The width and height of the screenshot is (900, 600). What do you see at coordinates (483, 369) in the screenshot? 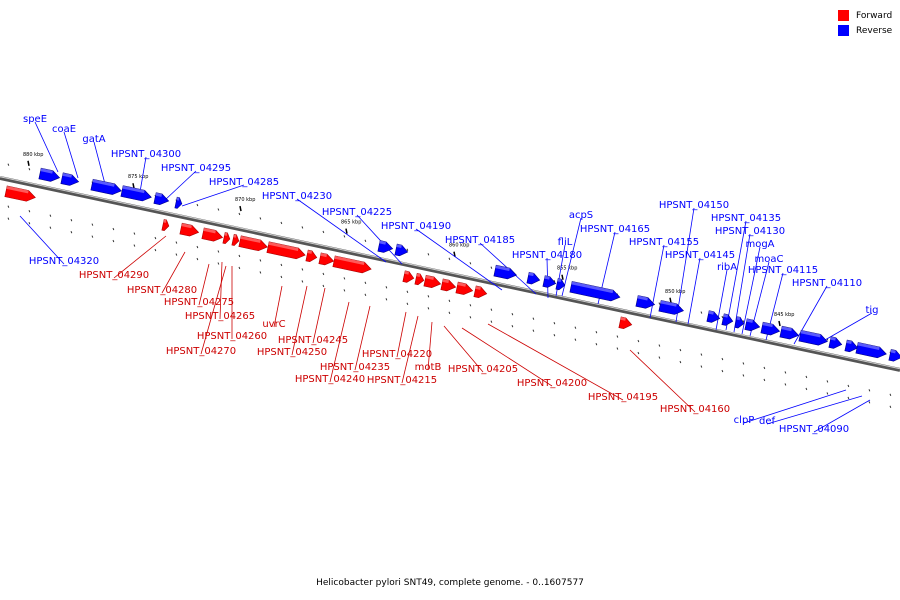
I see `gene-label-hpsnt-04205: HPSNT_04205` at bounding box center [483, 369].